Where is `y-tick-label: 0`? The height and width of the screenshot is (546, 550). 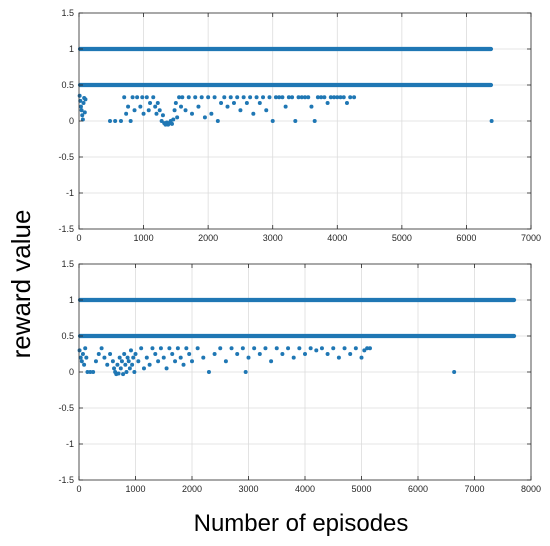
y-tick-label: 0 is located at coordinates (71, 121).